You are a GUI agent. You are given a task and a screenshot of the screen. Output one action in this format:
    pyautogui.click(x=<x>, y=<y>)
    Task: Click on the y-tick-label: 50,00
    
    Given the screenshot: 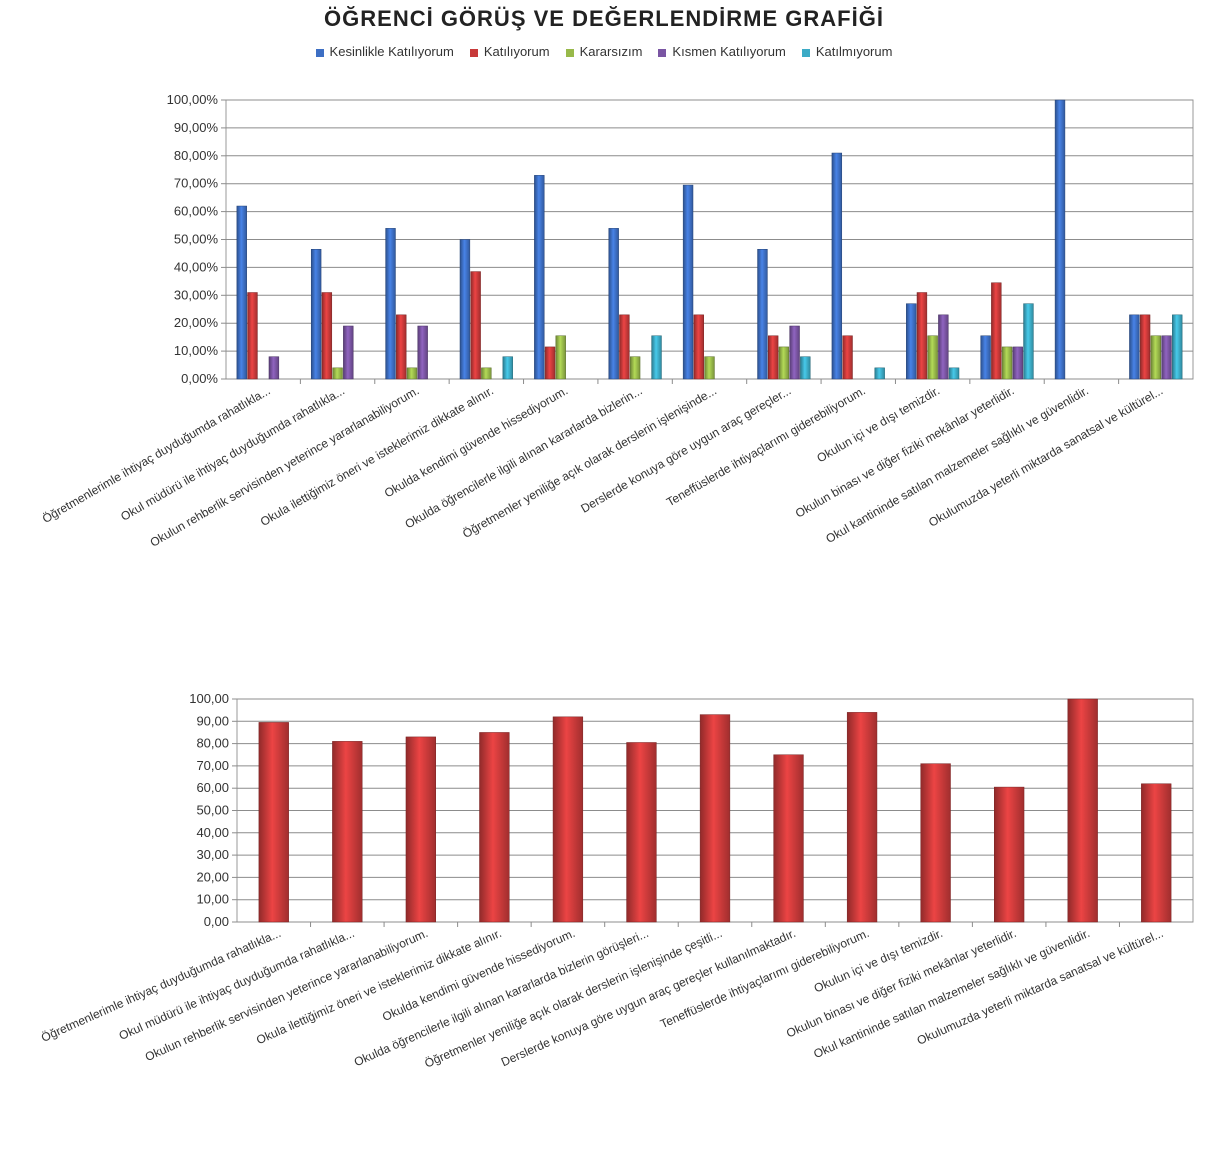 What is the action you would take?
    pyautogui.click(x=212, y=810)
    